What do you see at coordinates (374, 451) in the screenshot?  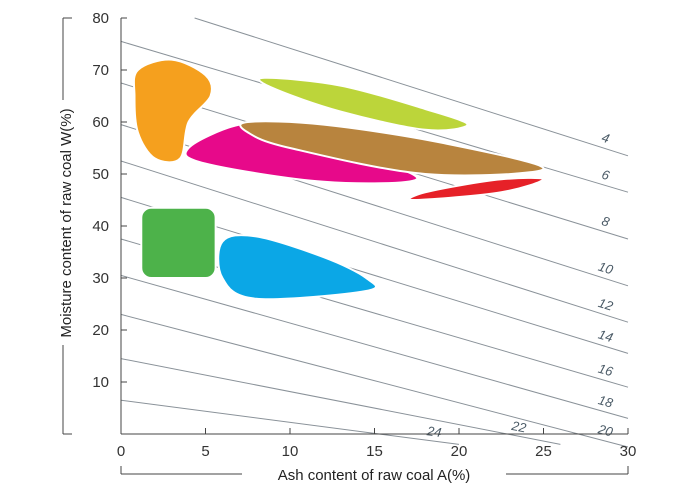 I see `x-tick-label: 15` at bounding box center [374, 451].